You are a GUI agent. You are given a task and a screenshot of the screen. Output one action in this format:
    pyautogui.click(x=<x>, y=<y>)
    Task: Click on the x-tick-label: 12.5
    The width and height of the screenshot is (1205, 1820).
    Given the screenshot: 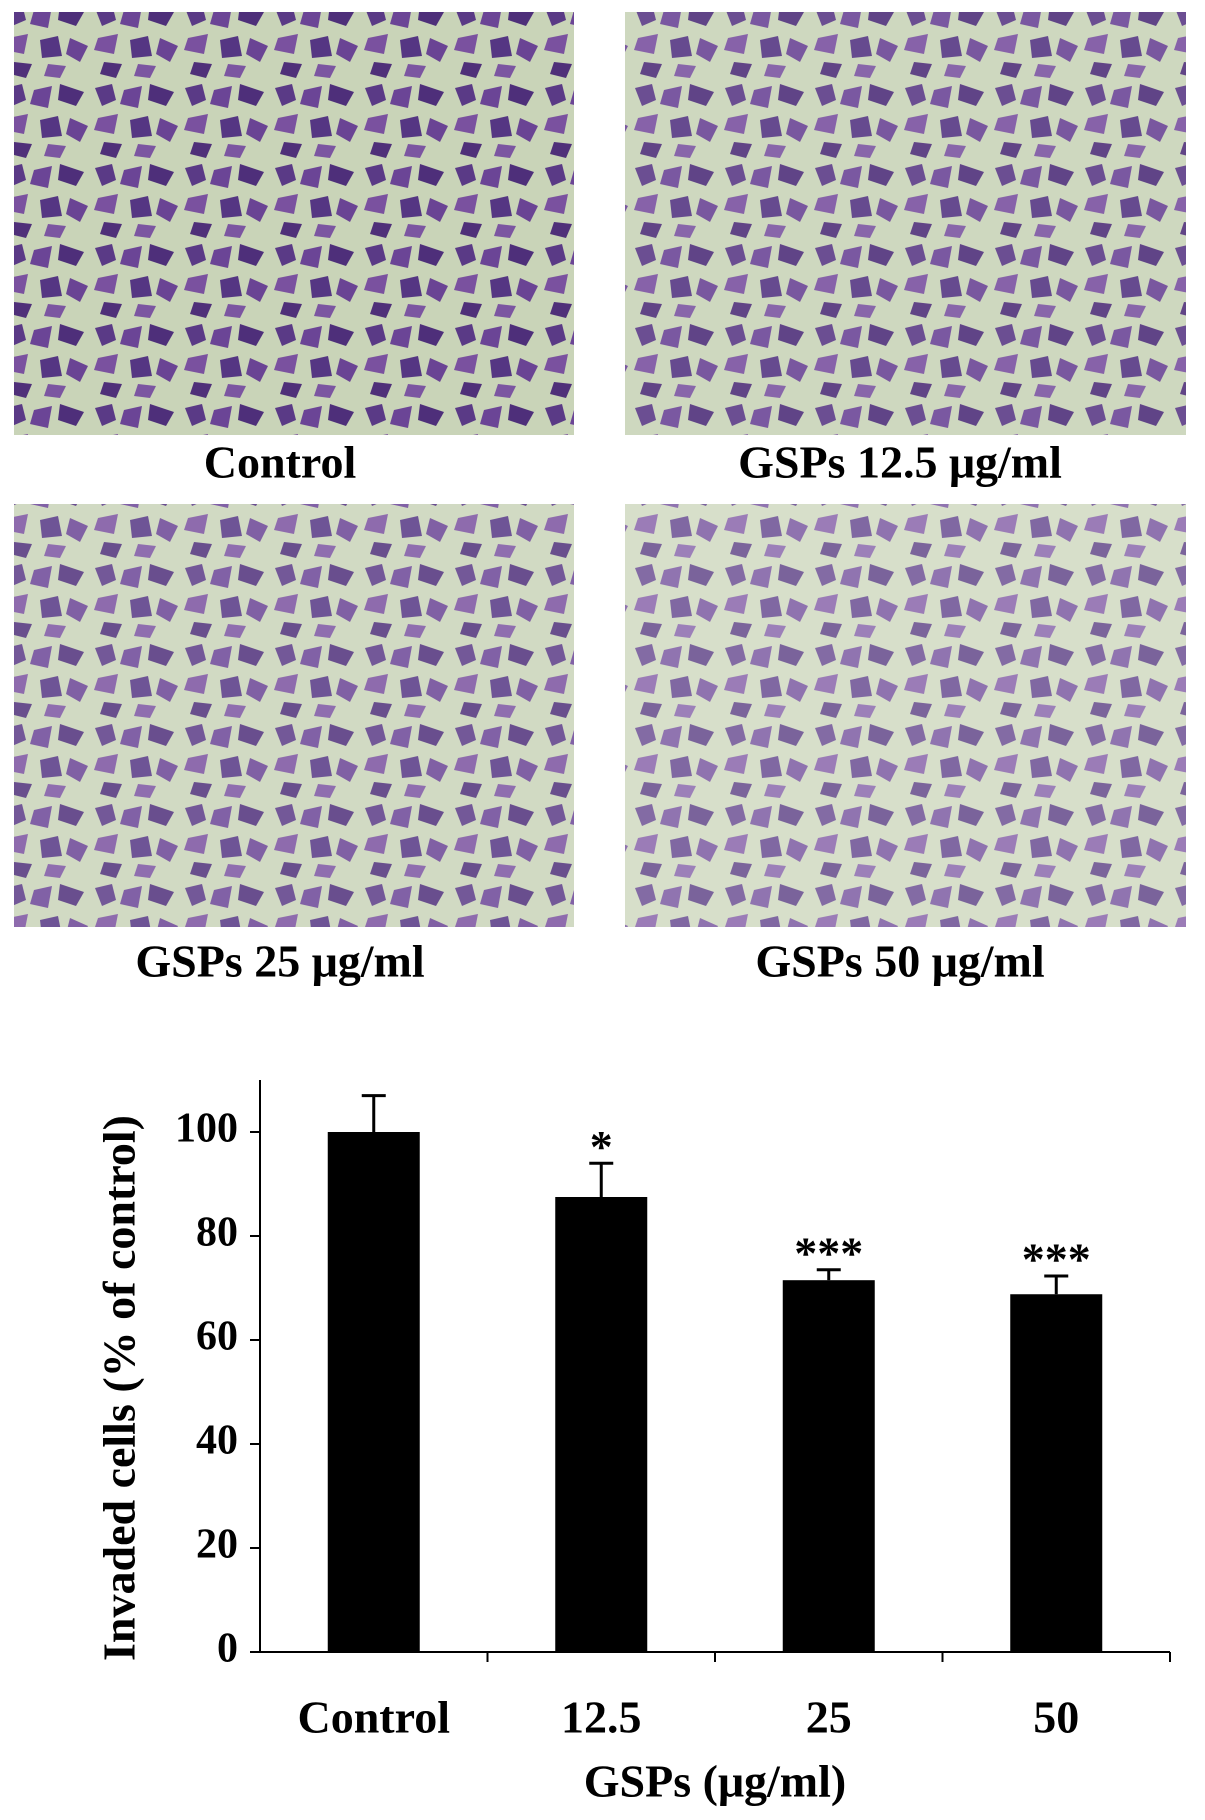 What is the action you would take?
    pyautogui.click(x=601, y=1717)
    